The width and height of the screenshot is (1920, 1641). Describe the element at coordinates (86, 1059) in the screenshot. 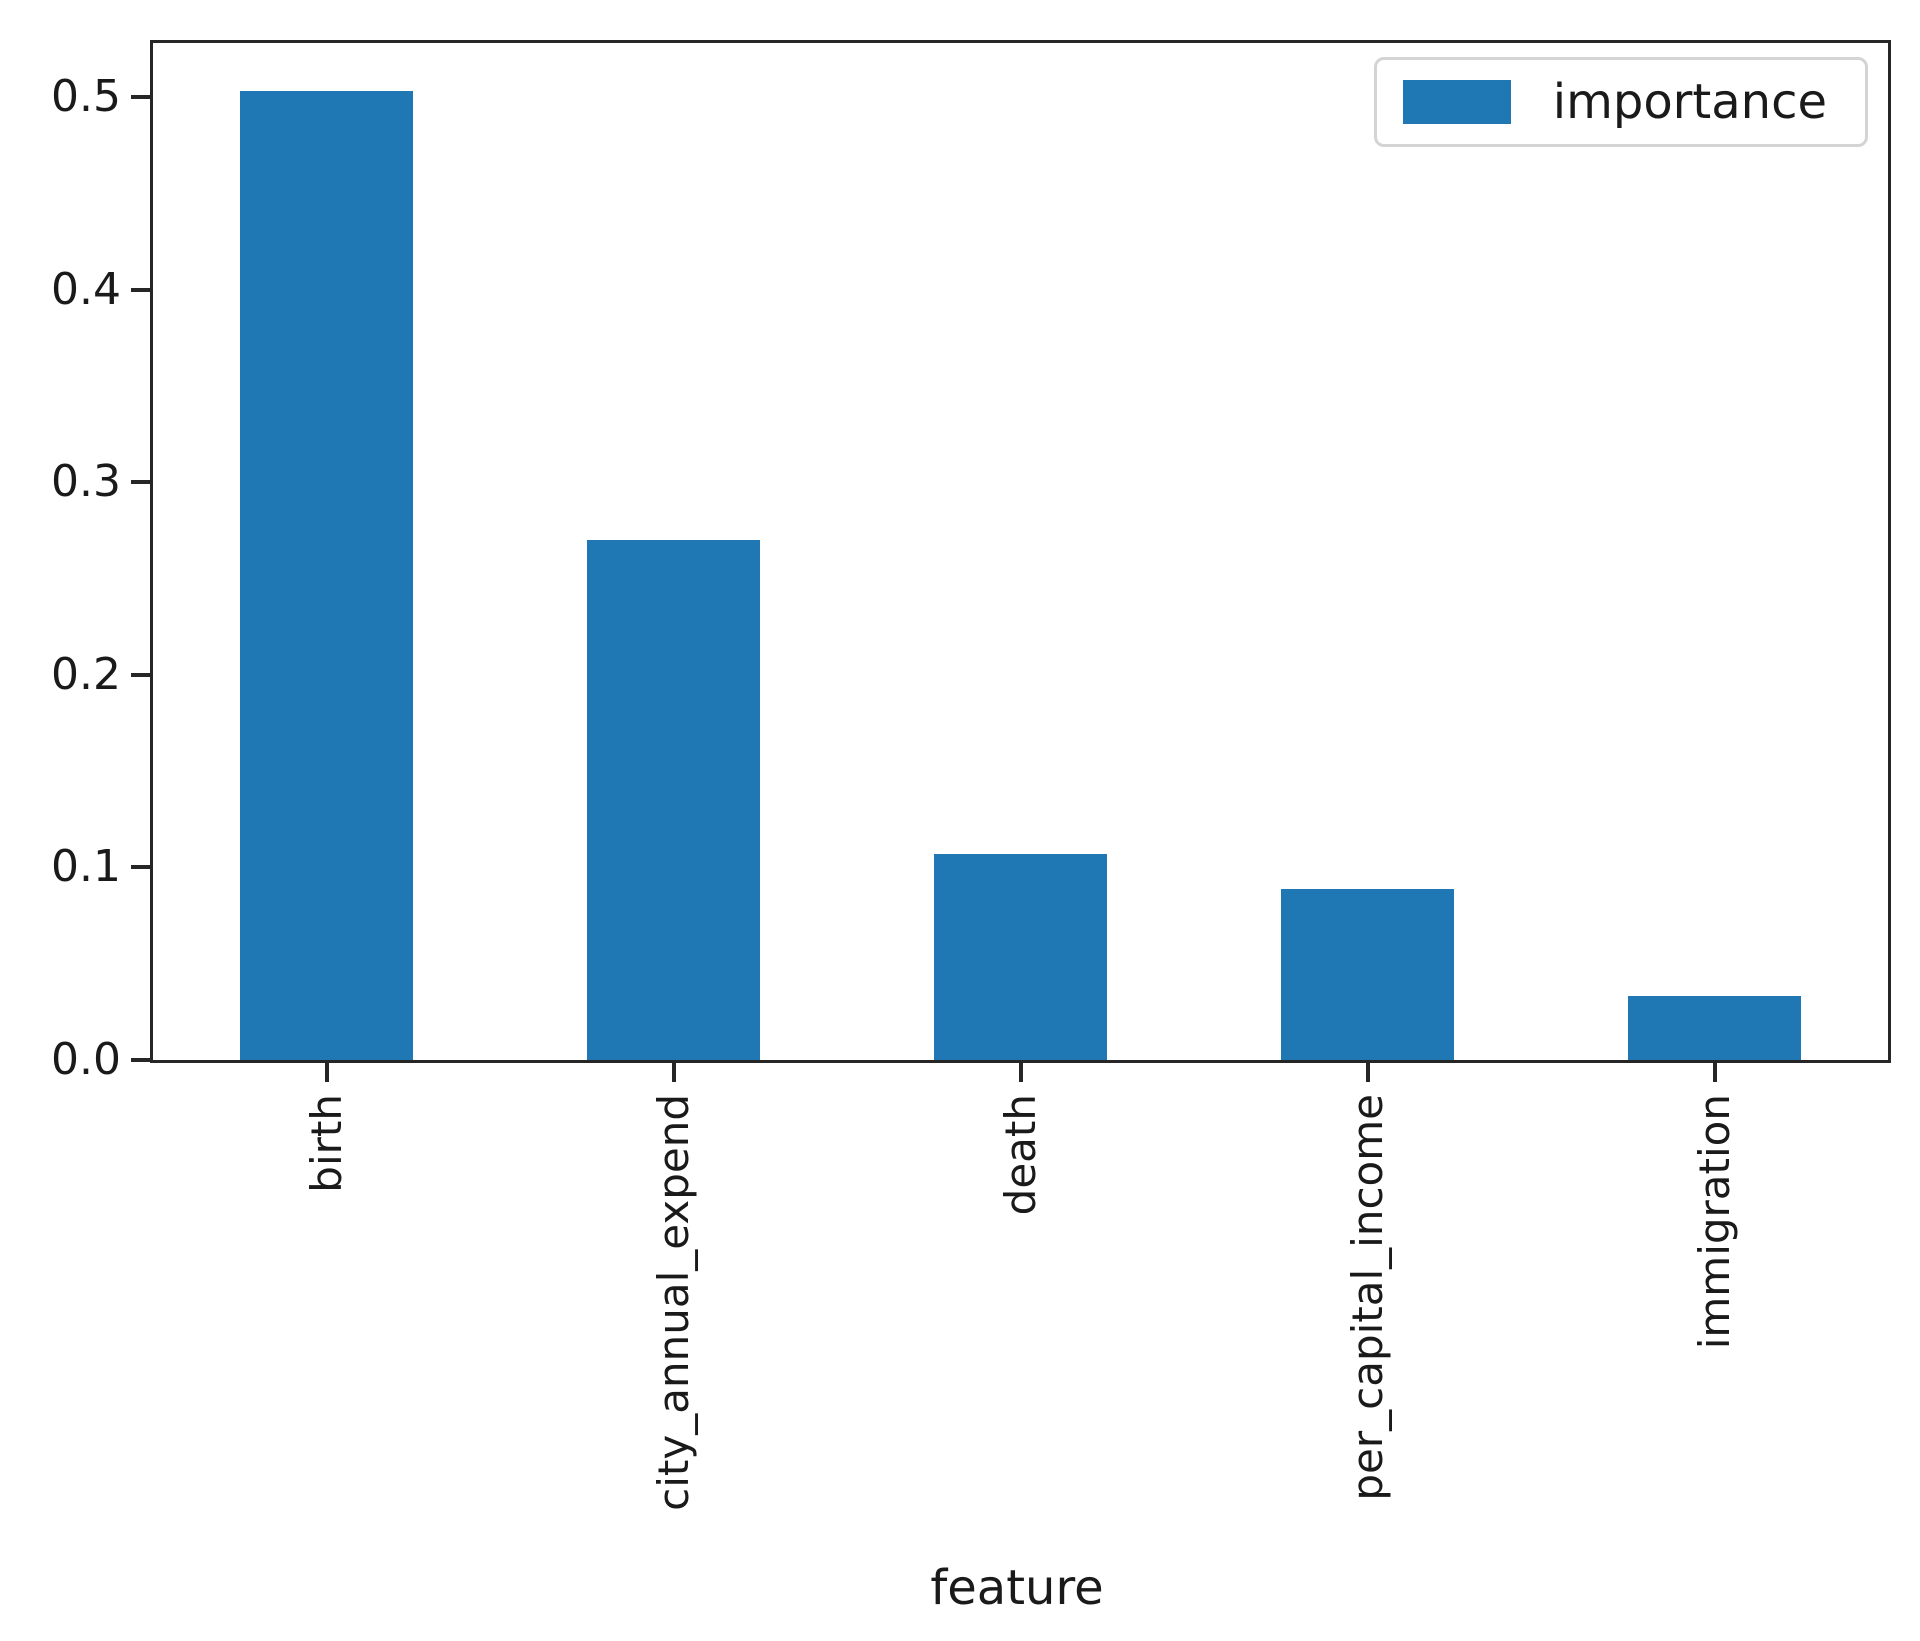

I see `y-tick-label: 0.0` at that location.